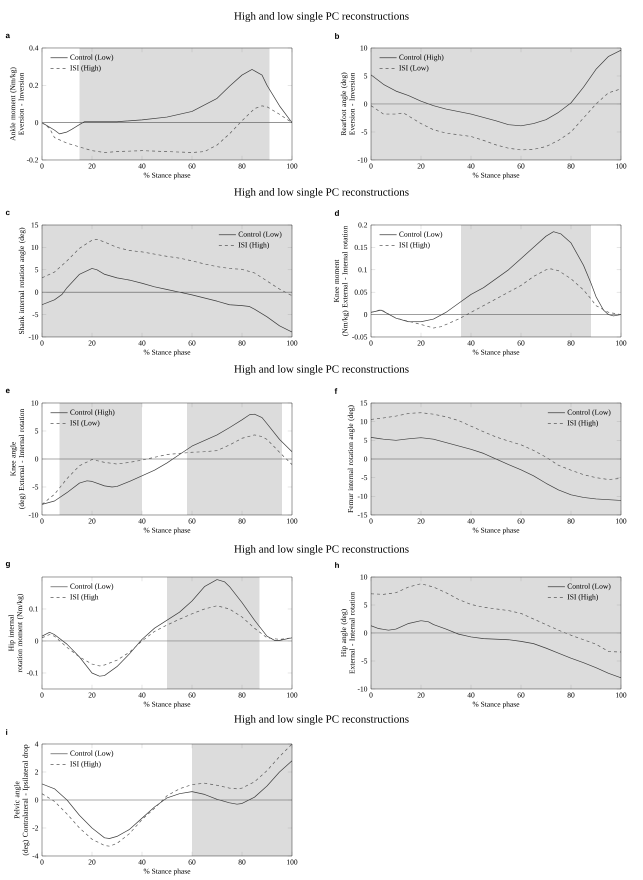  Describe the element at coordinates (8, 213) in the screenshot. I see `text: c` at that location.